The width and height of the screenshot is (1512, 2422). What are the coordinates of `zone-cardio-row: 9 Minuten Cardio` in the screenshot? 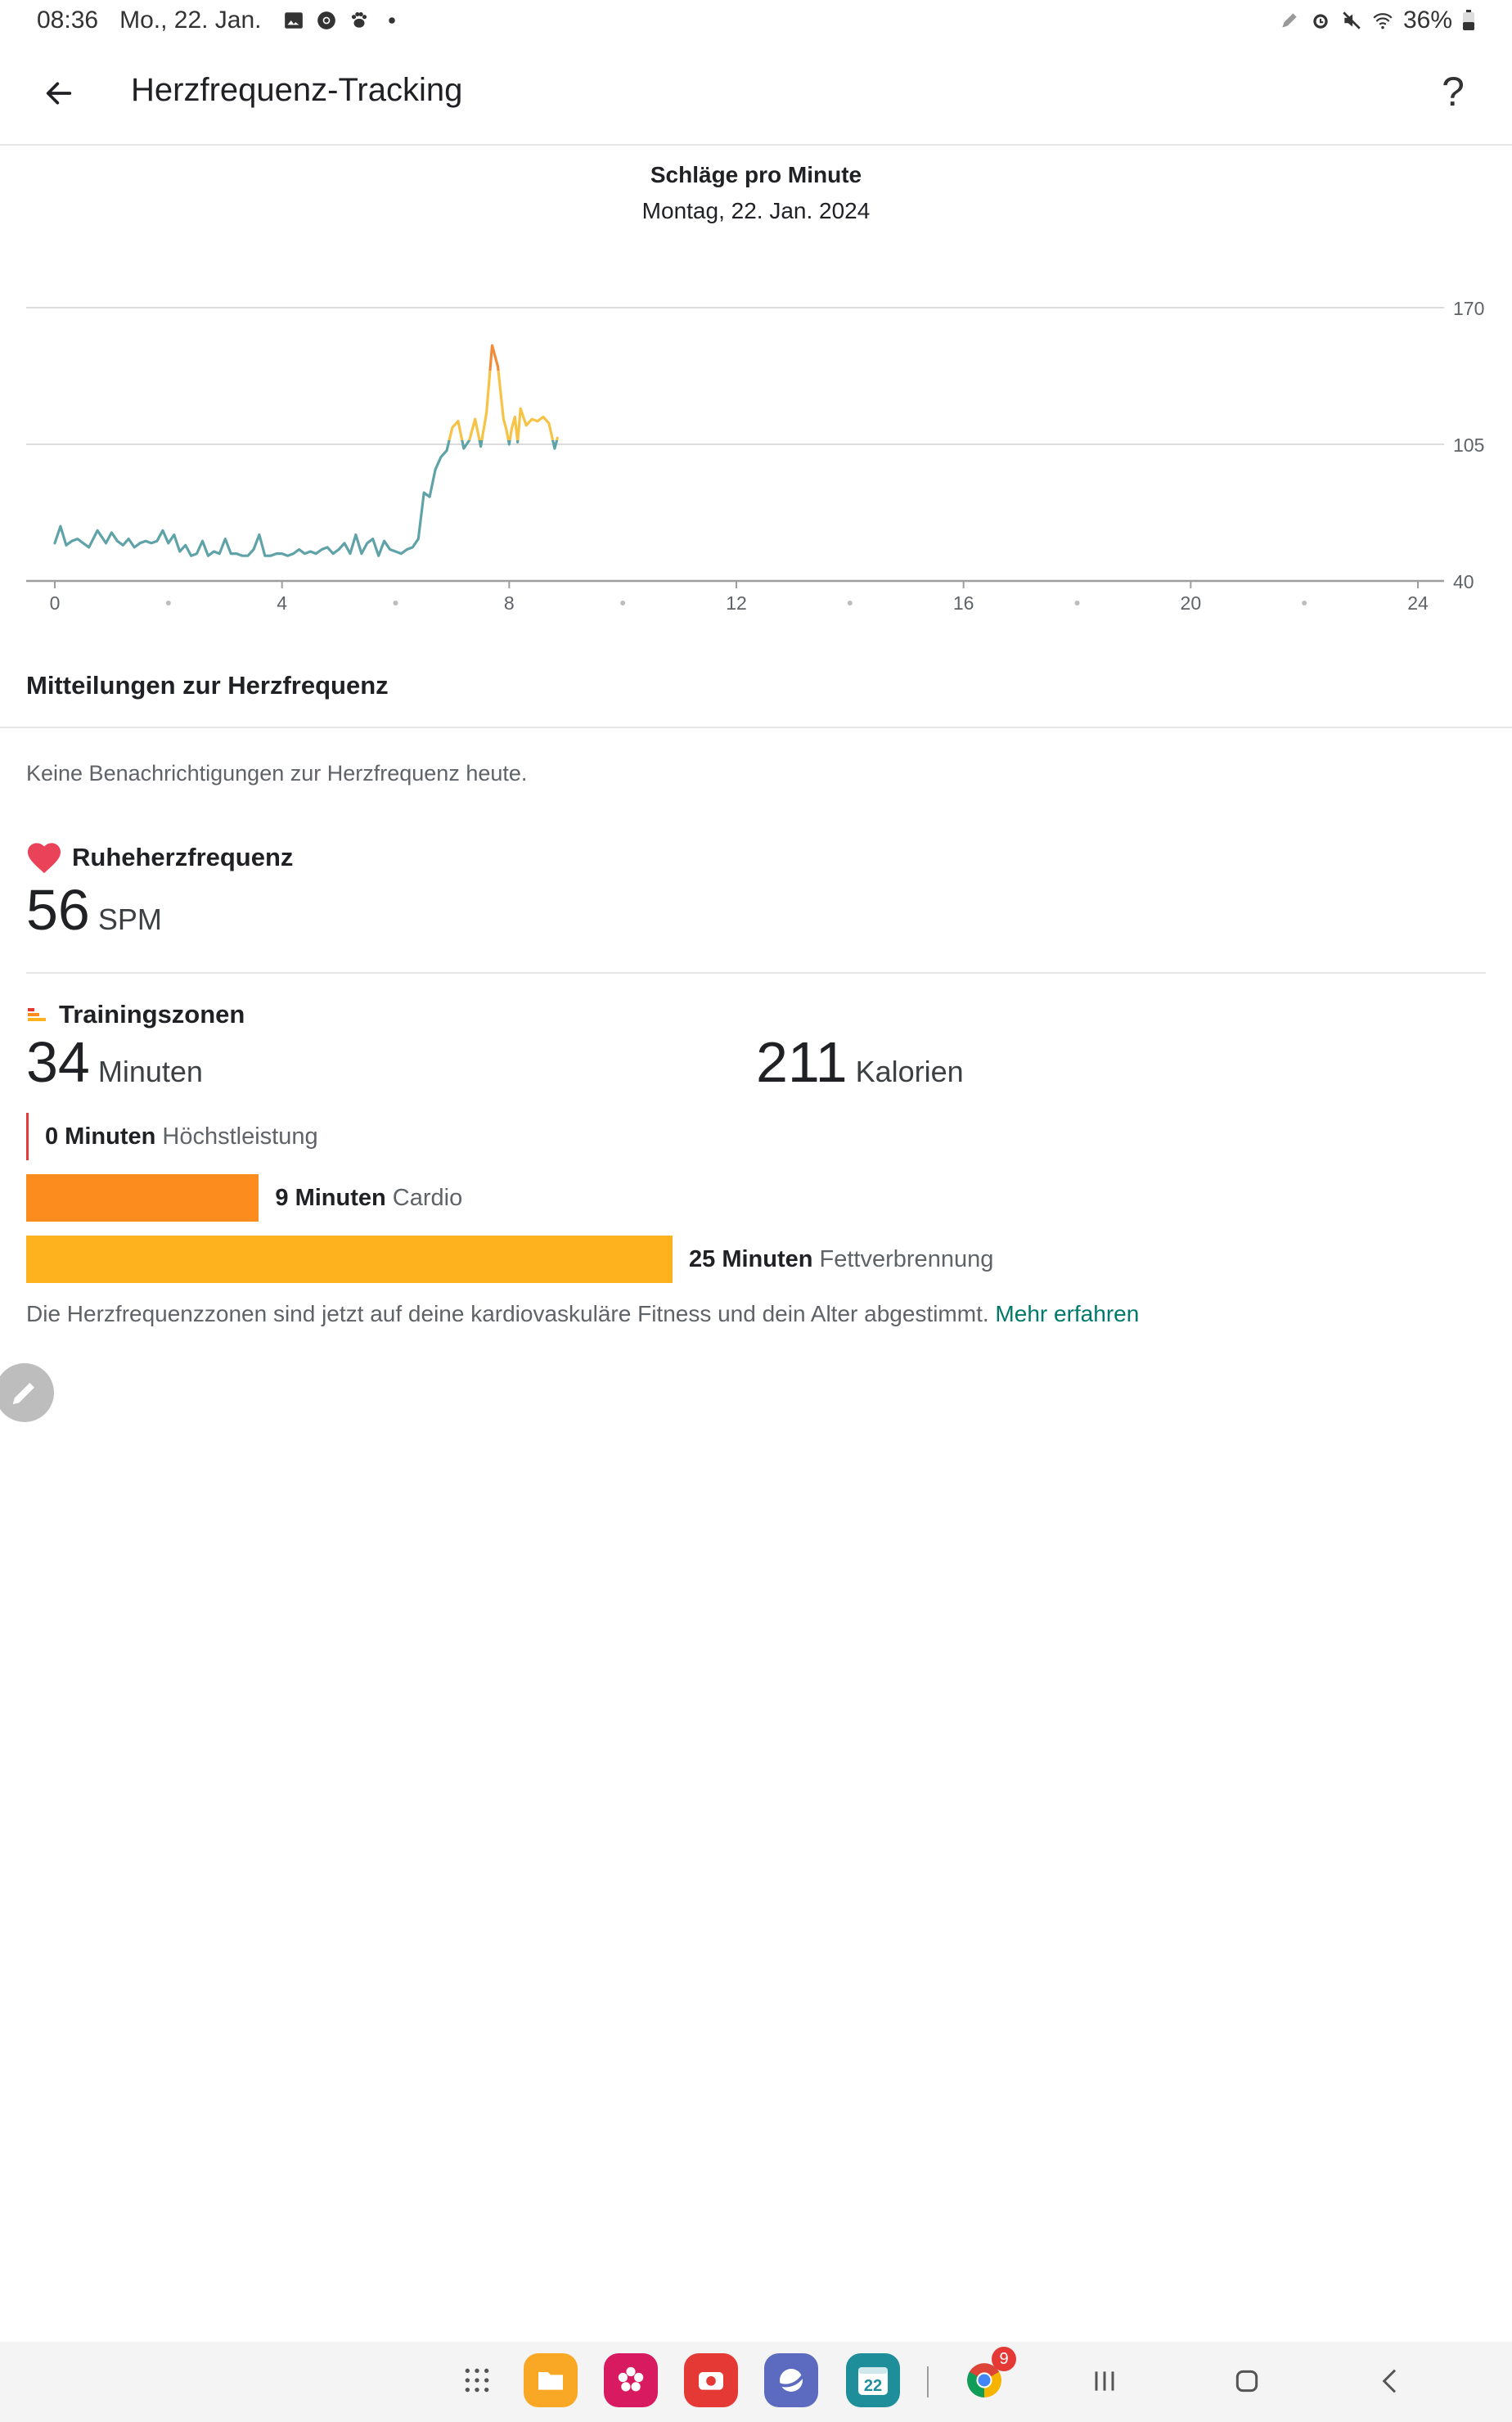 It's located at (244, 1198).